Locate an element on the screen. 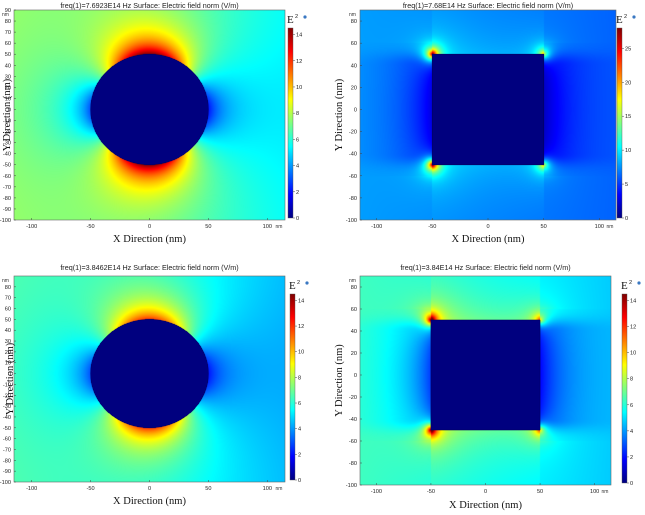 Image resolution: width=645 pixels, height=515 pixels. y-tick-label: -50 is located at coordinates (7, 166).